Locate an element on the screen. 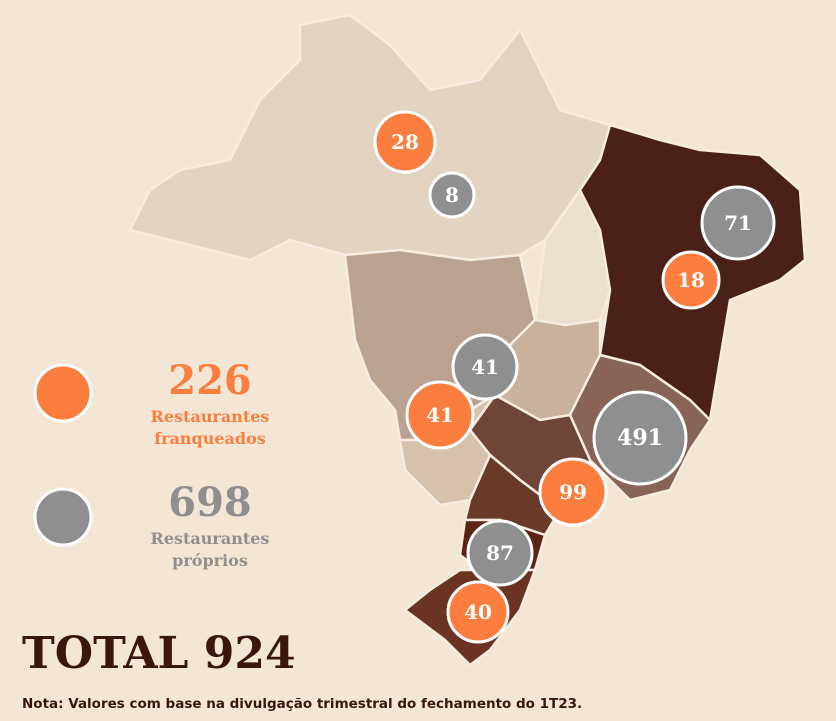 The width and height of the screenshot is (836, 721). legend-label: próprios is located at coordinates (210, 560).